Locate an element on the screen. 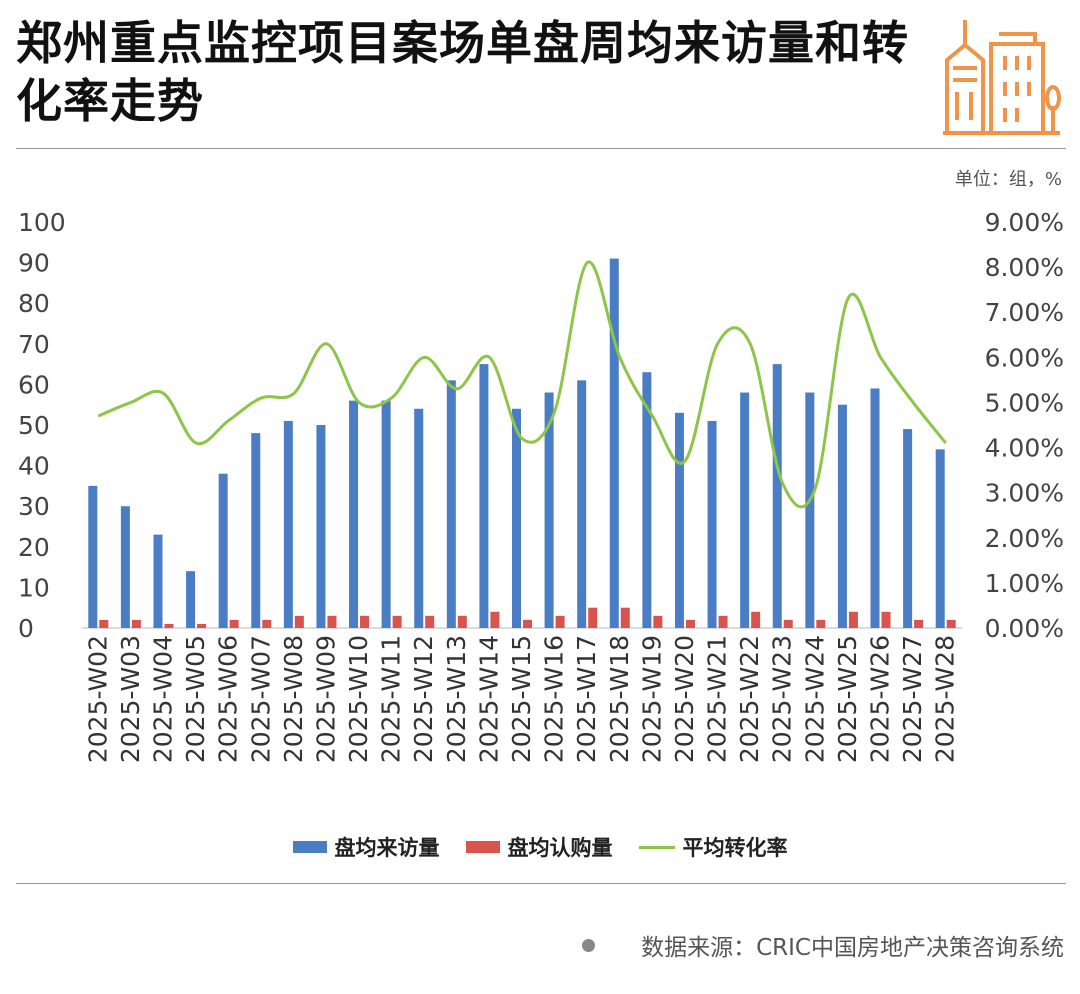 The width and height of the screenshot is (1080, 994). y-right-tick-label: 7.00% is located at coordinates (1024, 312).